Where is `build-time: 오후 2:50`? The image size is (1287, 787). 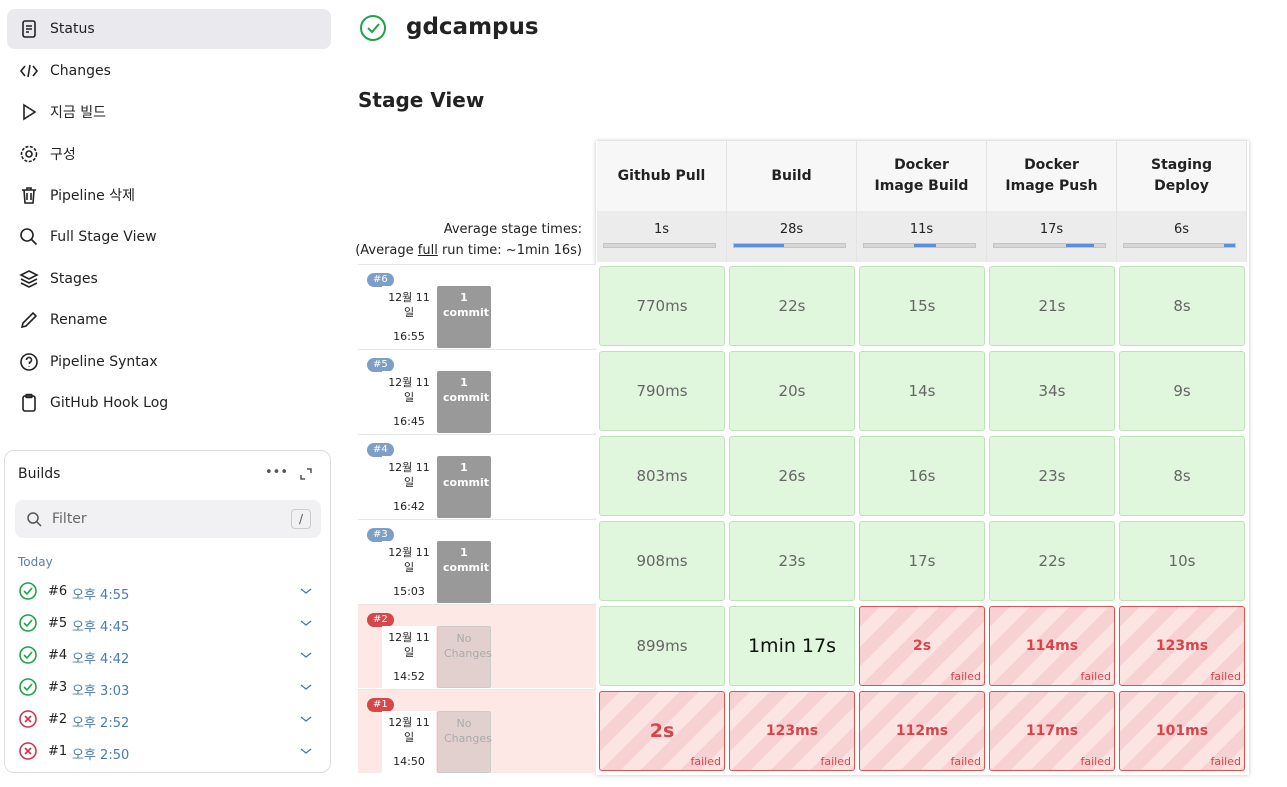
build-time: 오후 2:50 is located at coordinates (101, 755).